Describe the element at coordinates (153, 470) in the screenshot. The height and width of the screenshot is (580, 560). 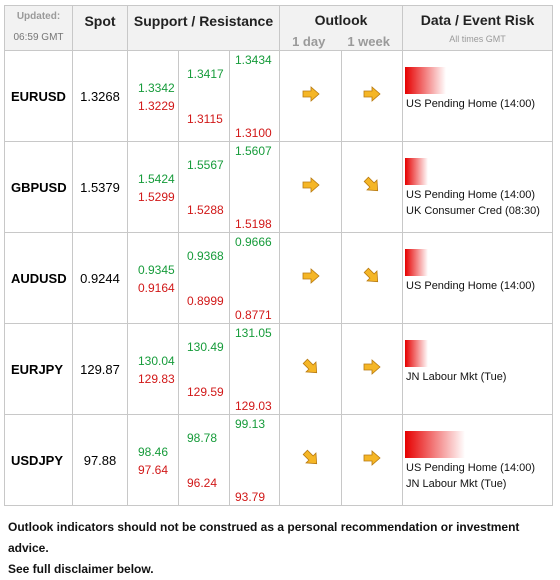
I see `support-1: 97.64` at that location.